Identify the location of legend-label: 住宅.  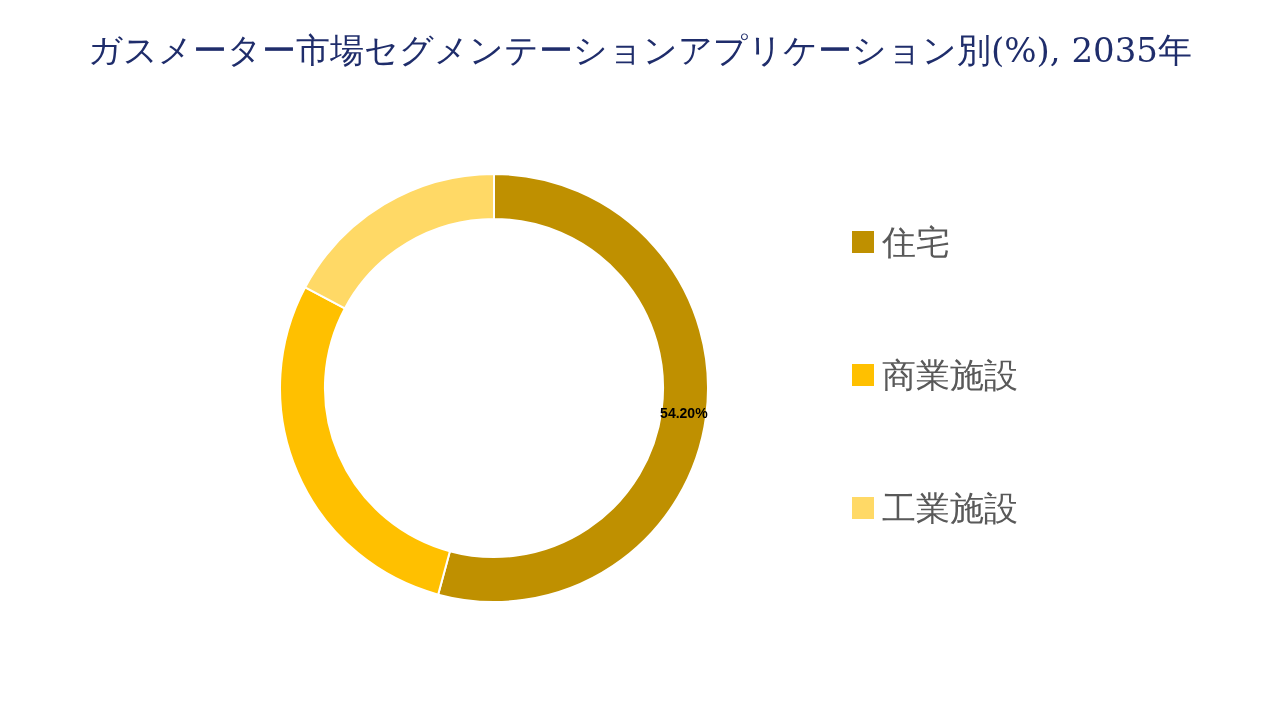
(915, 242).